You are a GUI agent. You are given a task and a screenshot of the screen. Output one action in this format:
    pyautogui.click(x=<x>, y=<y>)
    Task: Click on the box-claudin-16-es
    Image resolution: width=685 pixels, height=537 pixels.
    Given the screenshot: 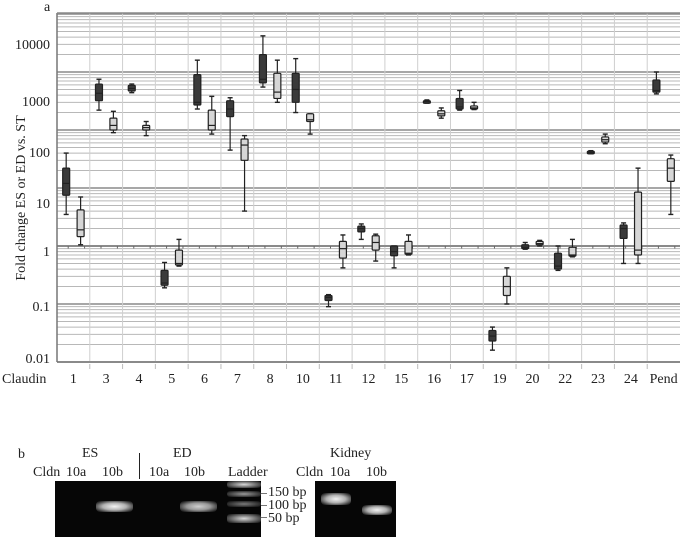 What is the action you would take?
    pyautogui.click(x=426, y=101)
    